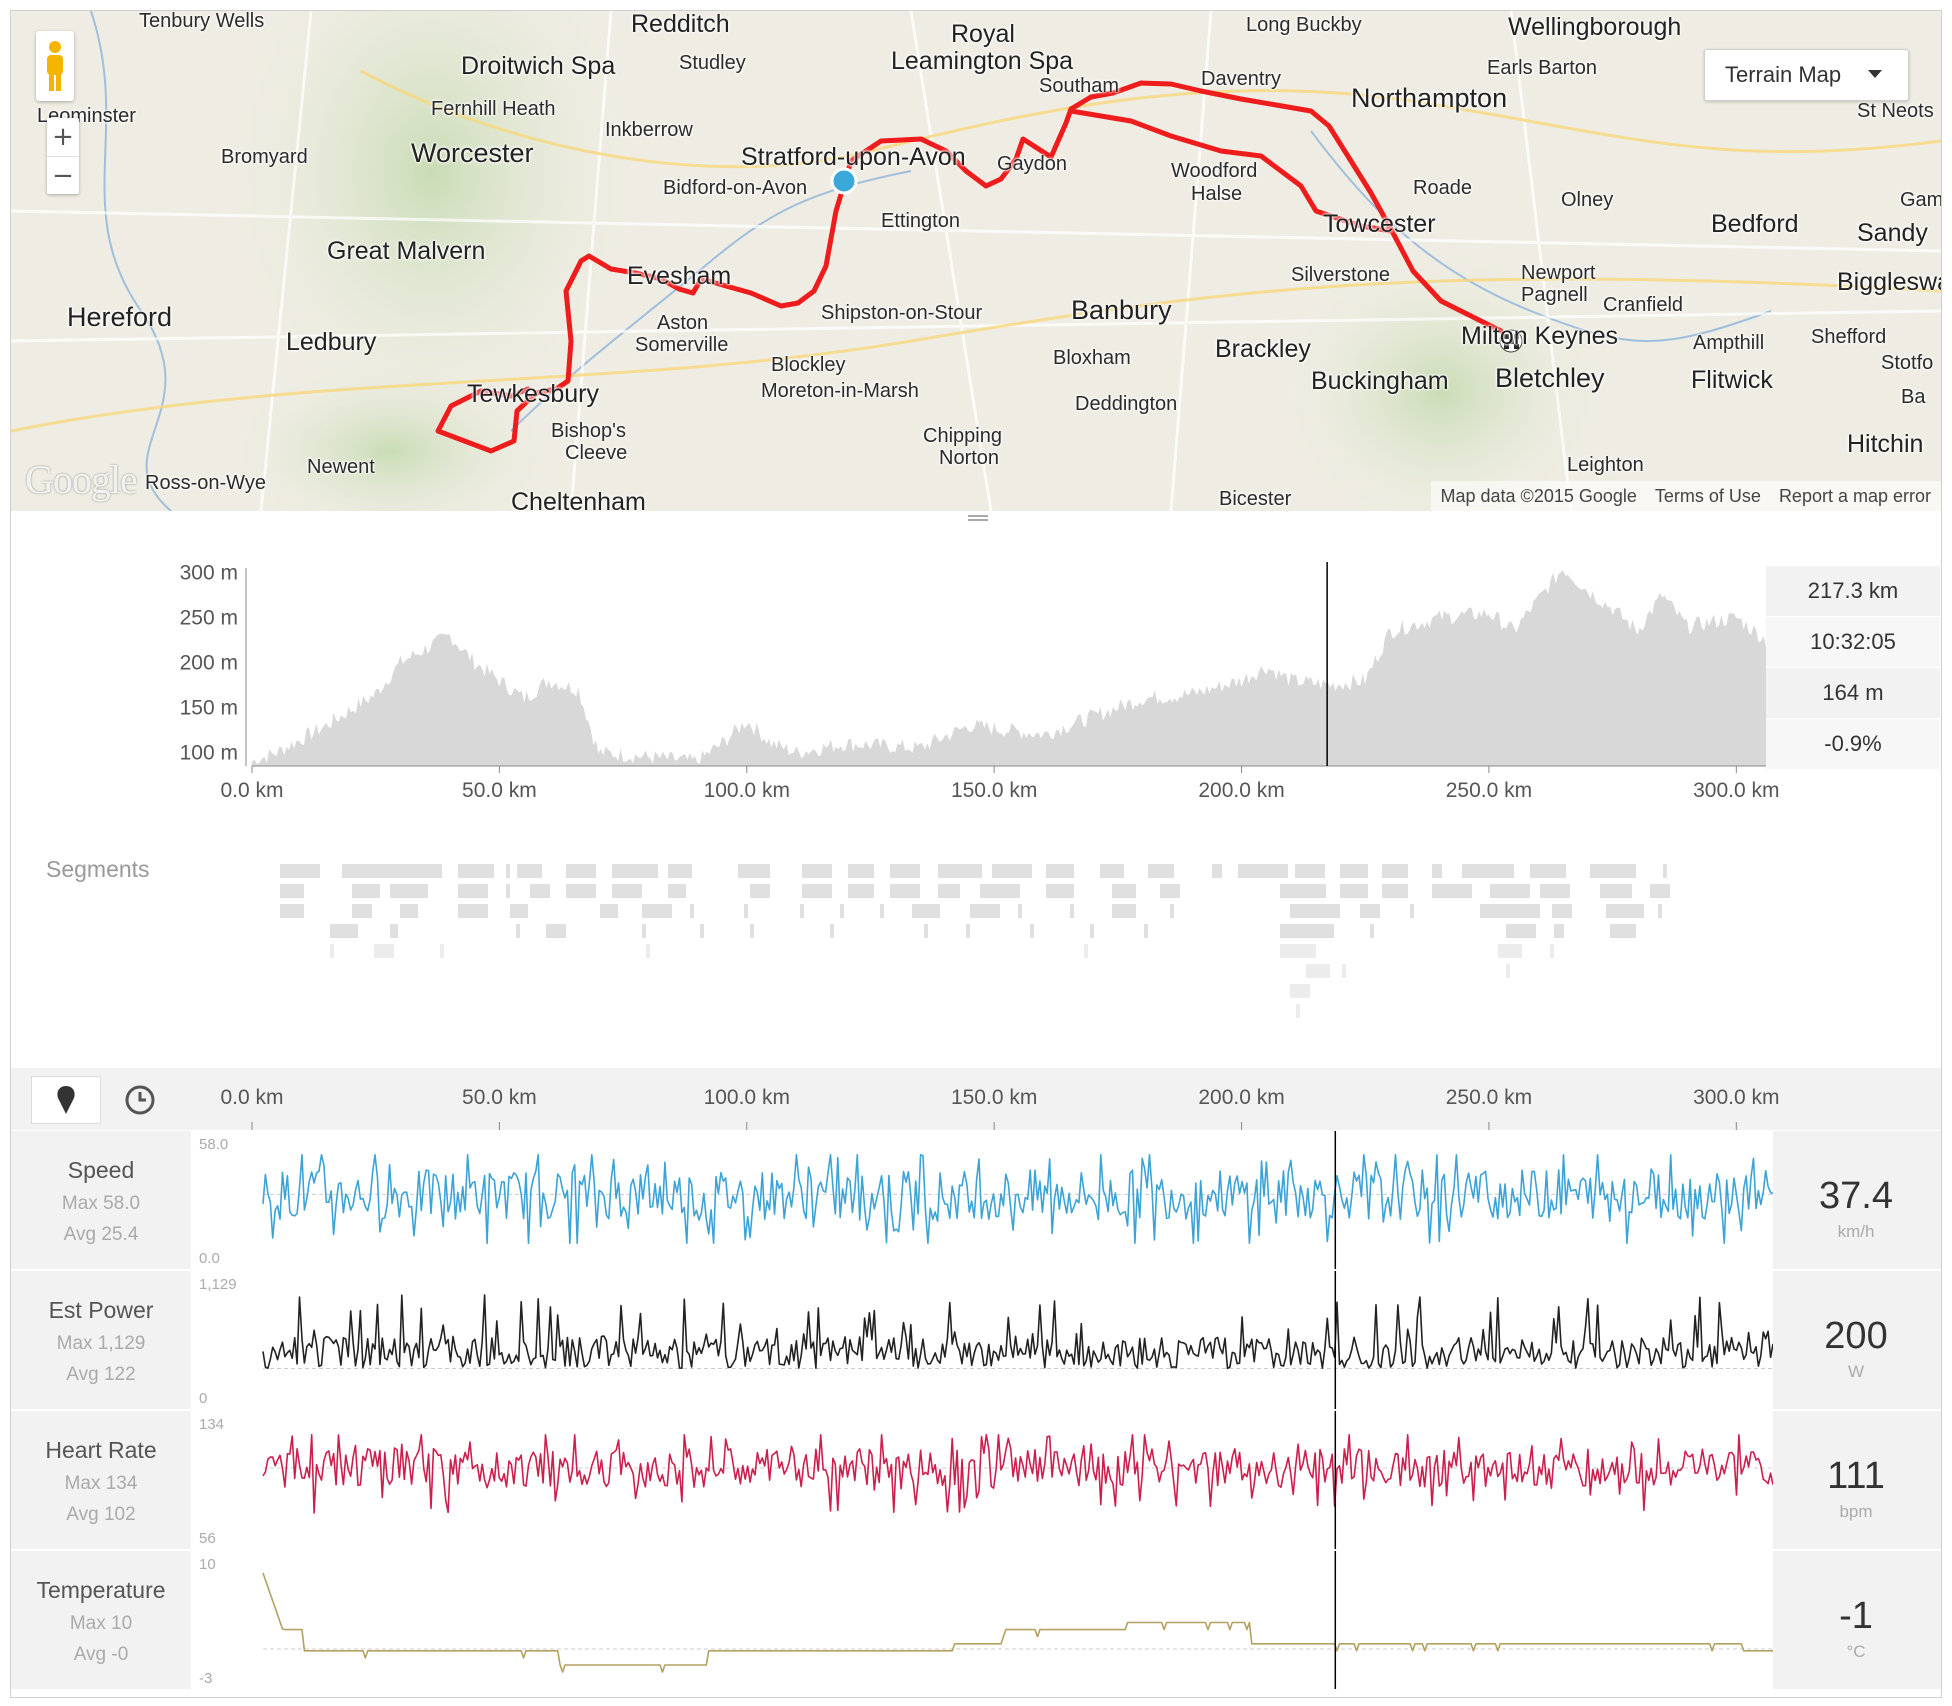 Image resolution: width=1952 pixels, height=1706 pixels. I want to click on x-tick-label: 0.0 km, so click(251, 1097).